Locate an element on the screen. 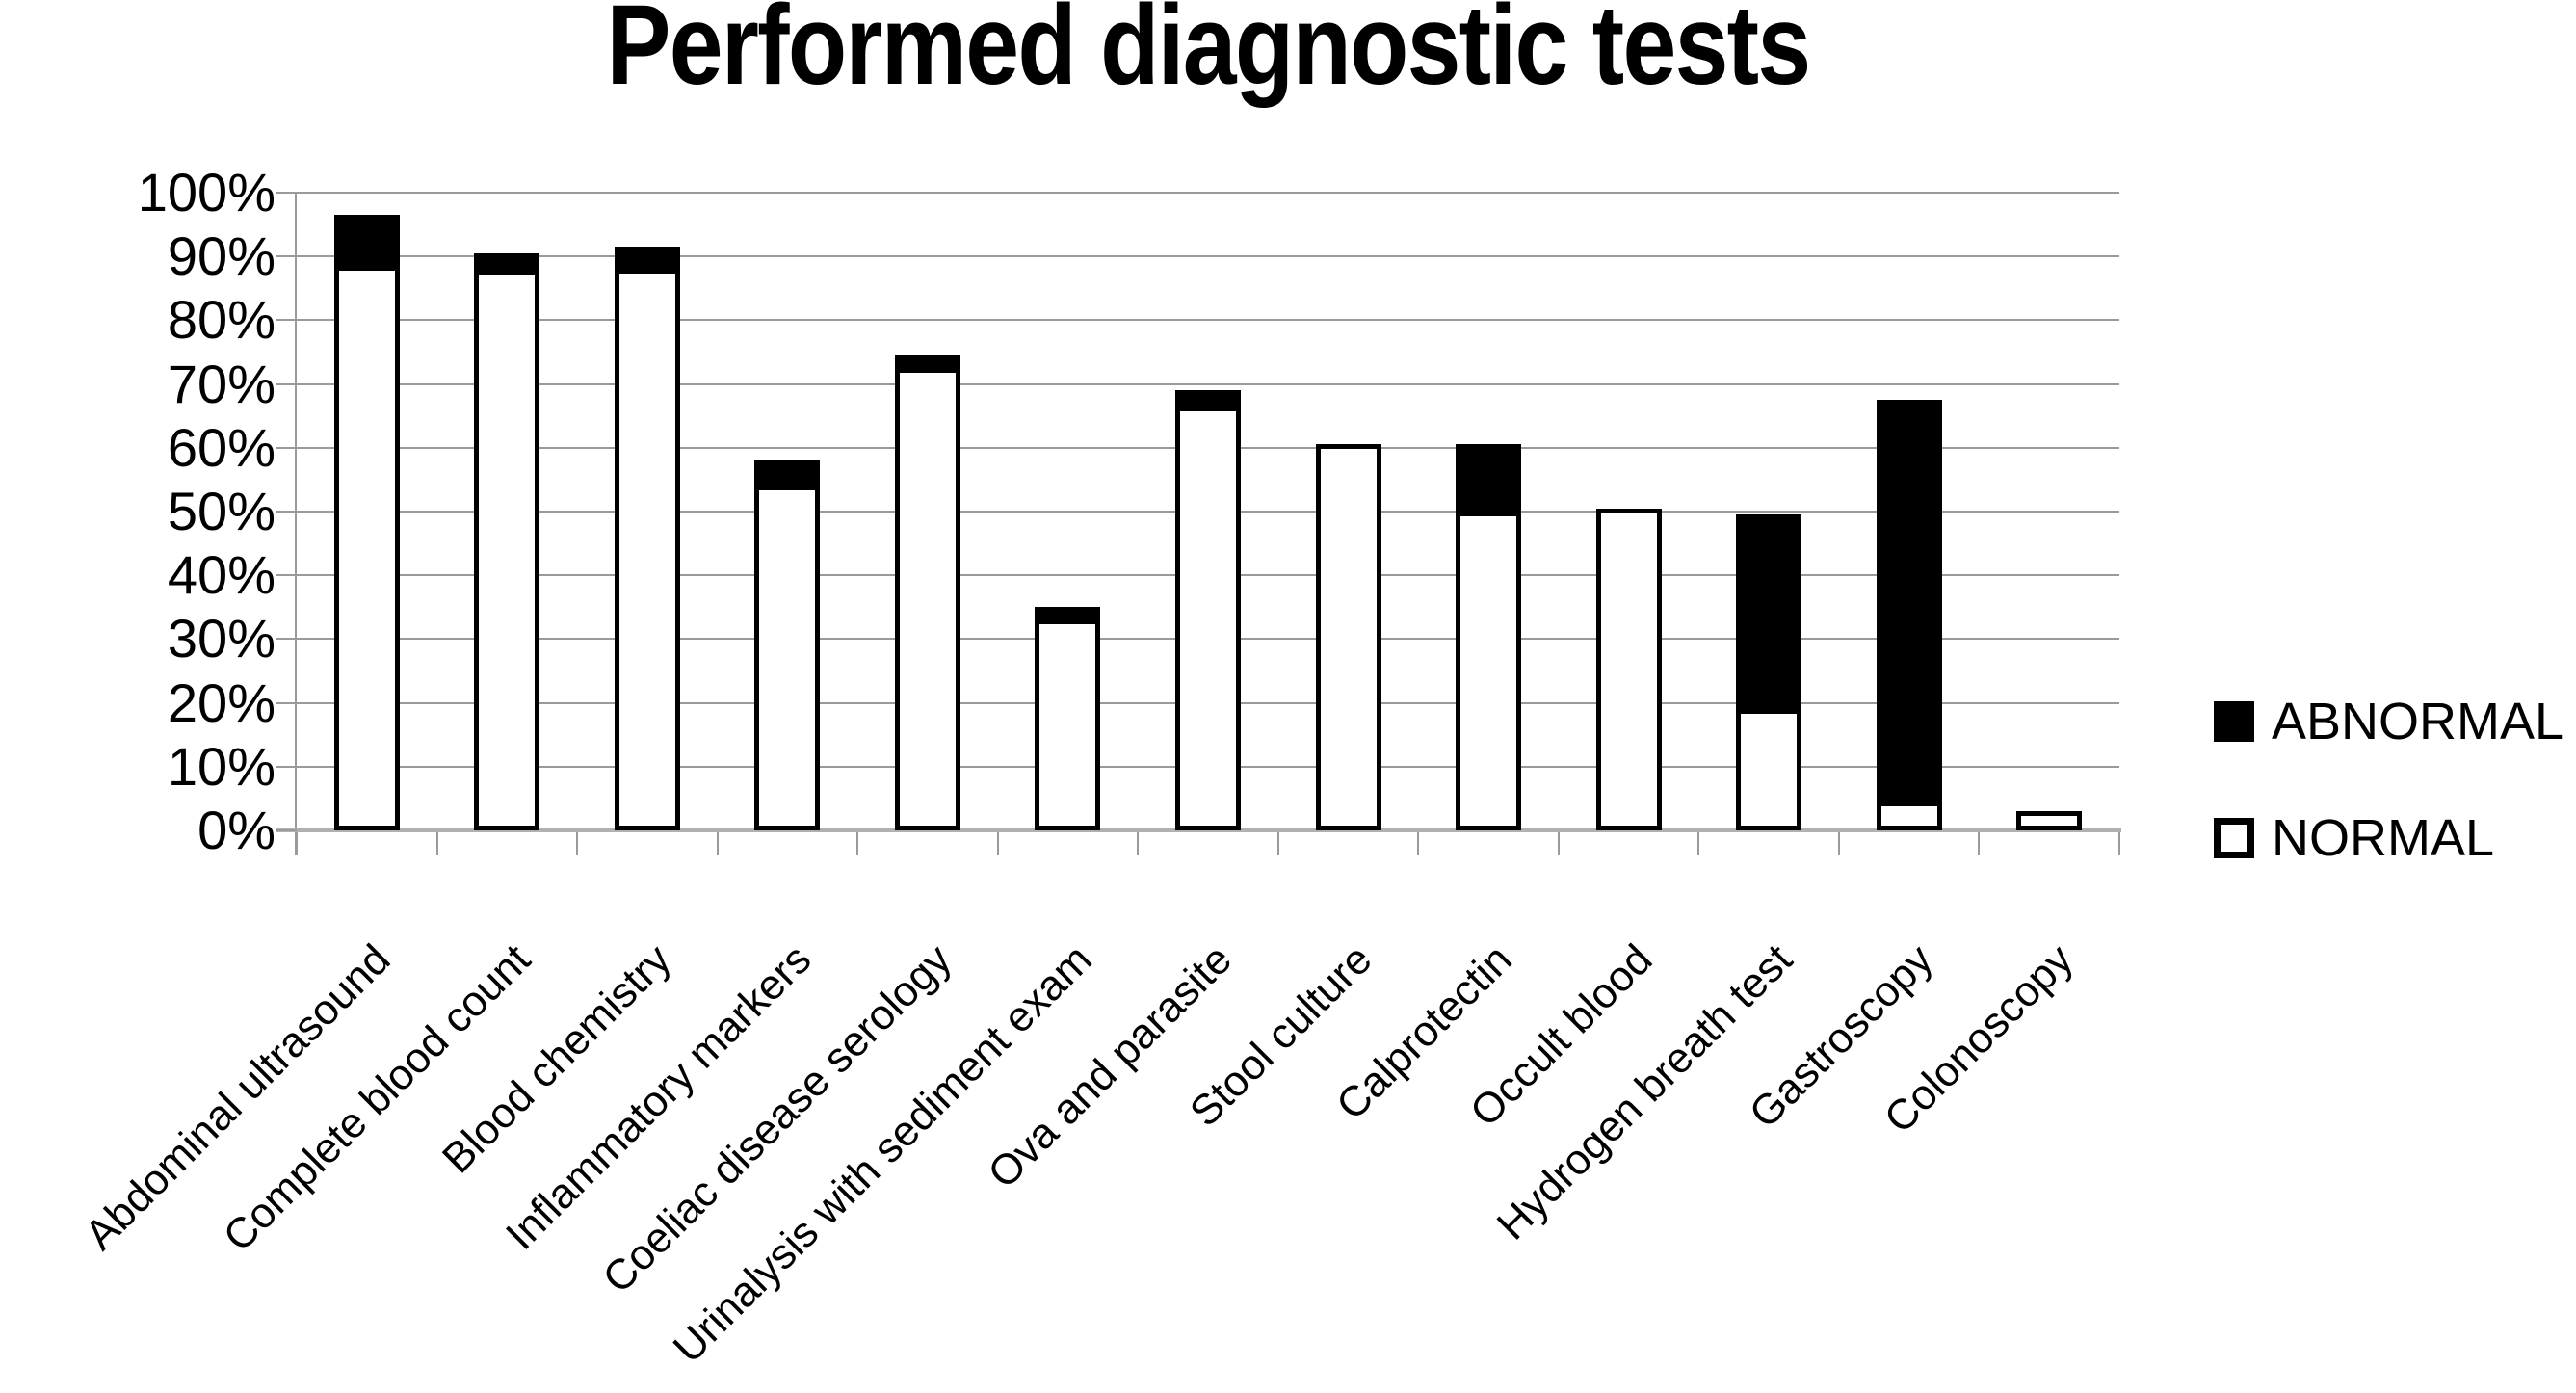  y-axis-label-10: 10% is located at coordinates (222, 766).